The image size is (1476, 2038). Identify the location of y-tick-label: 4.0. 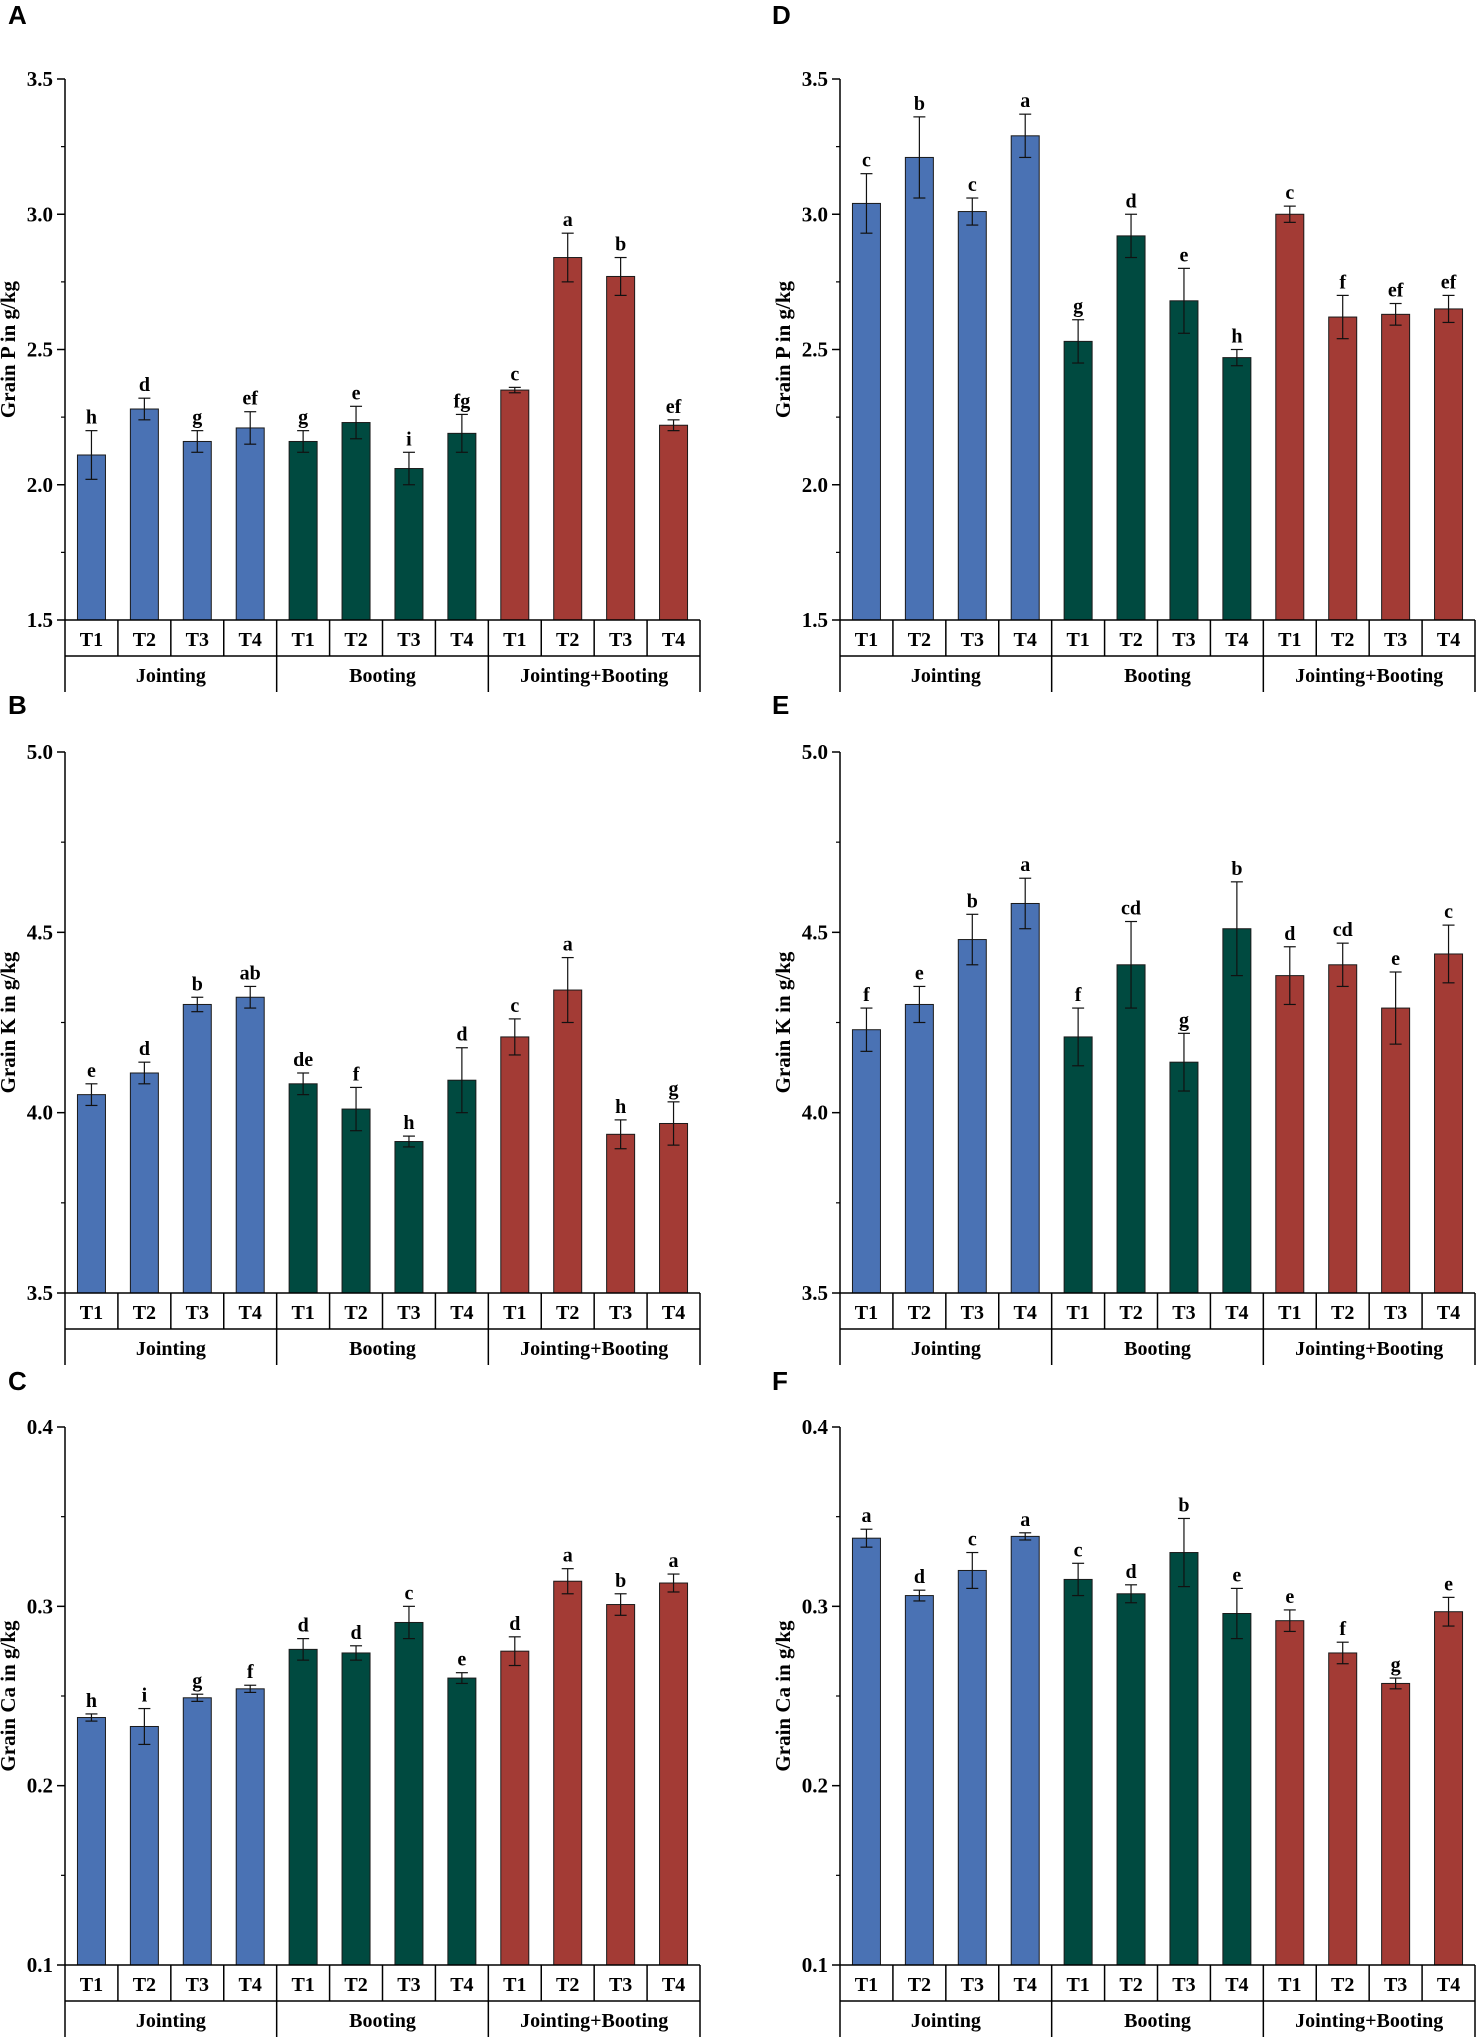
(815, 1113).